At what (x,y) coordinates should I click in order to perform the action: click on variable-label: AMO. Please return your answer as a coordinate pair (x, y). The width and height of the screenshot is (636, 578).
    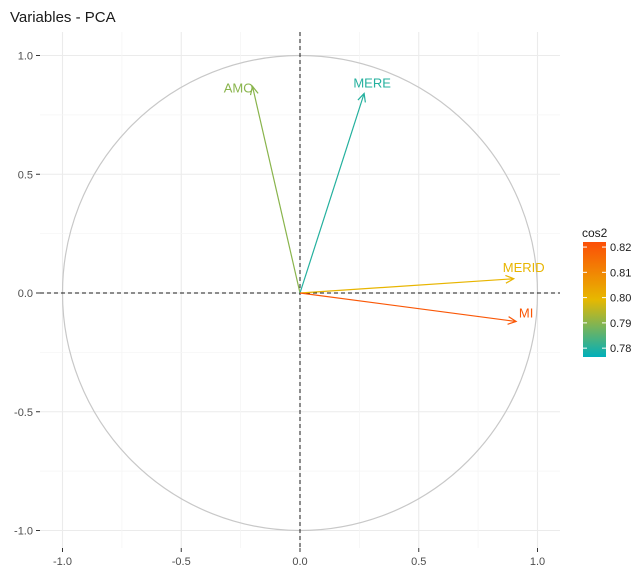
    Looking at the image, I should click on (239, 87).